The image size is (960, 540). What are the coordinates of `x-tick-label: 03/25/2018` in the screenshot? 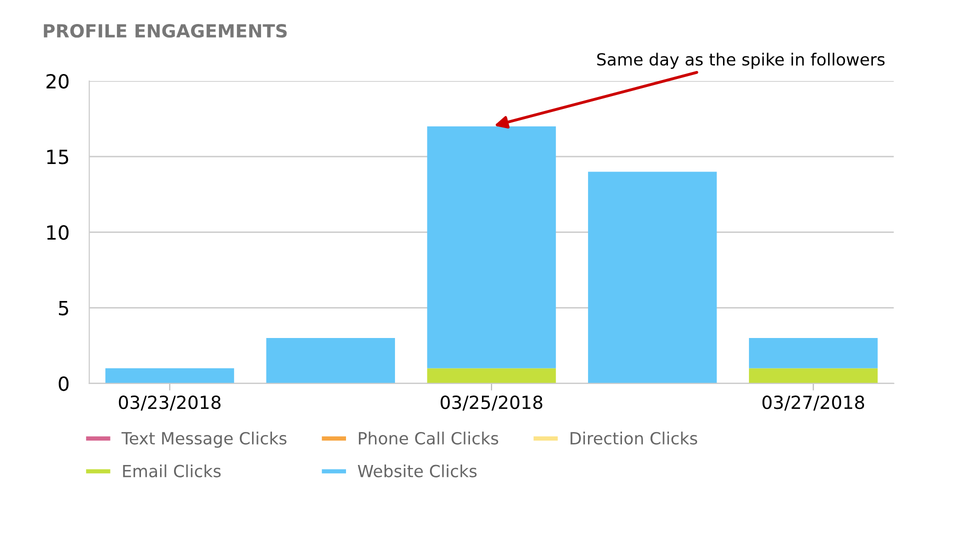 It's located at (491, 403).